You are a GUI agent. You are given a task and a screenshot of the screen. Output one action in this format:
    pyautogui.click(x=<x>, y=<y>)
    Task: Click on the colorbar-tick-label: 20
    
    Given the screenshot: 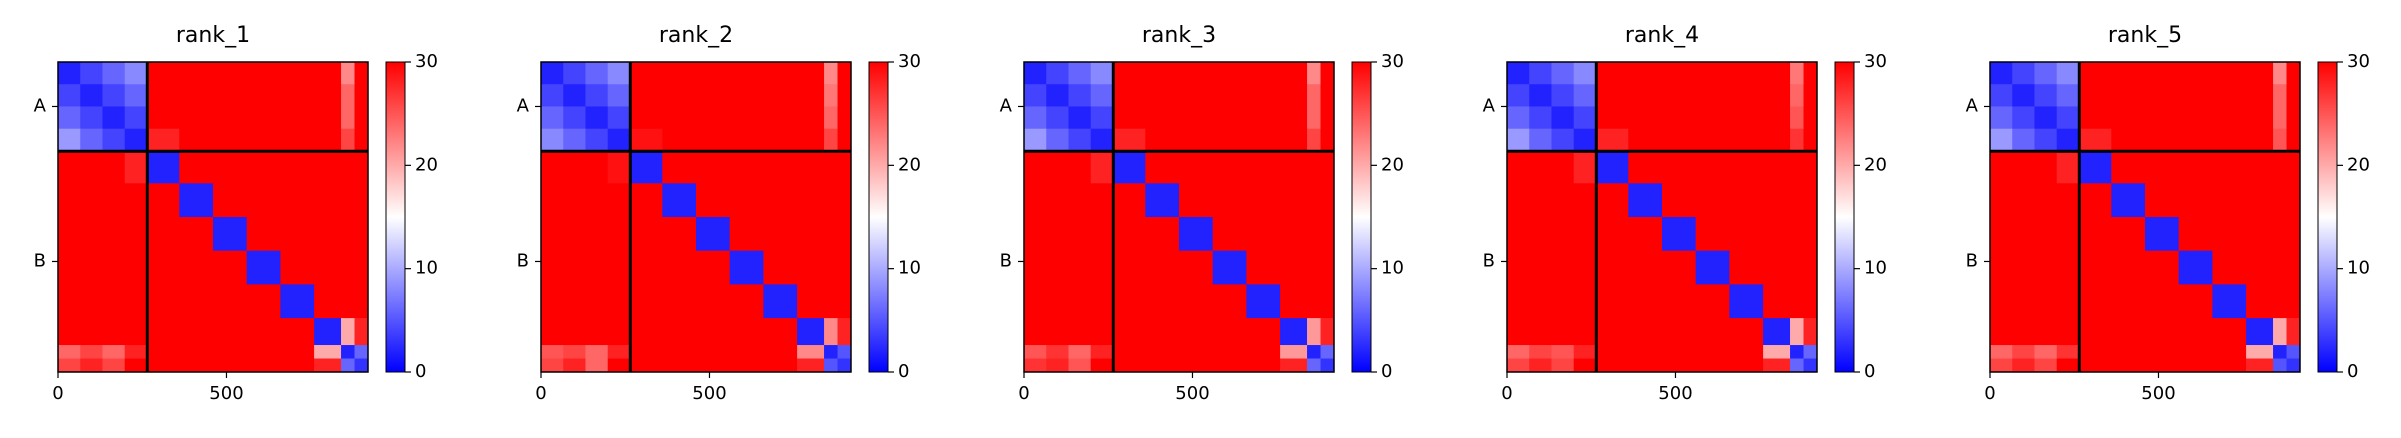 What is the action you would take?
    pyautogui.click(x=1875, y=164)
    